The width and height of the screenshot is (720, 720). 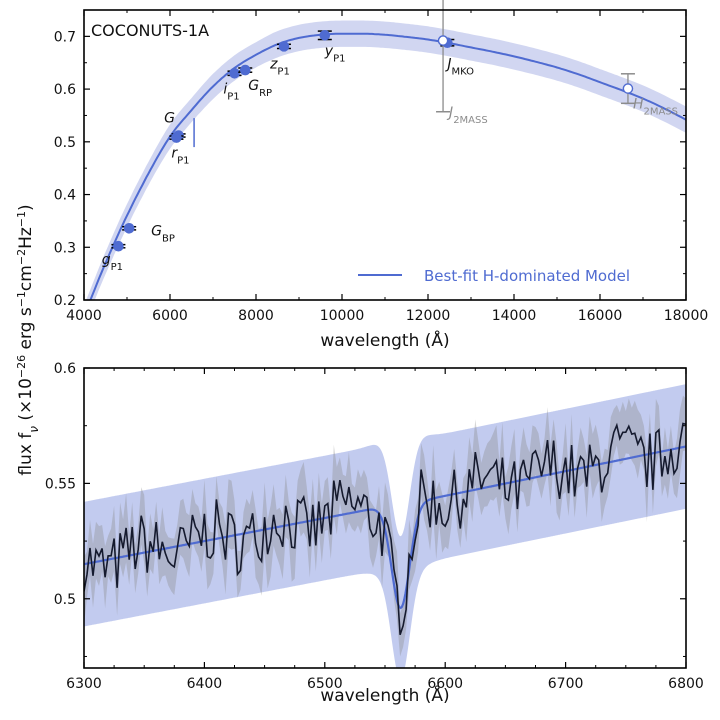 I want to click on photometry-point-y-p1, so click(x=325, y=35).